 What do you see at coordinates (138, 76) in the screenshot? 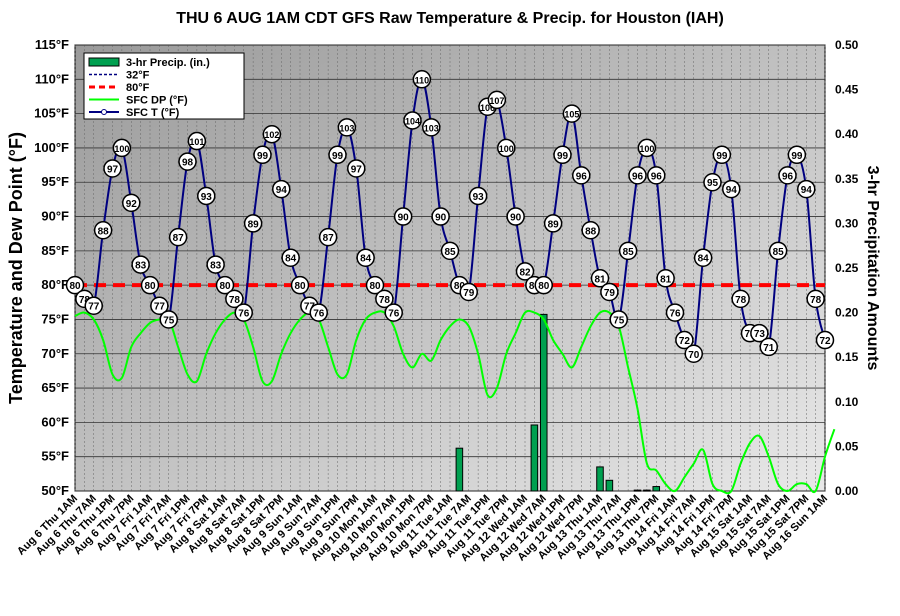
I see `legend-label: 32°F` at bounding box center [138, 76].